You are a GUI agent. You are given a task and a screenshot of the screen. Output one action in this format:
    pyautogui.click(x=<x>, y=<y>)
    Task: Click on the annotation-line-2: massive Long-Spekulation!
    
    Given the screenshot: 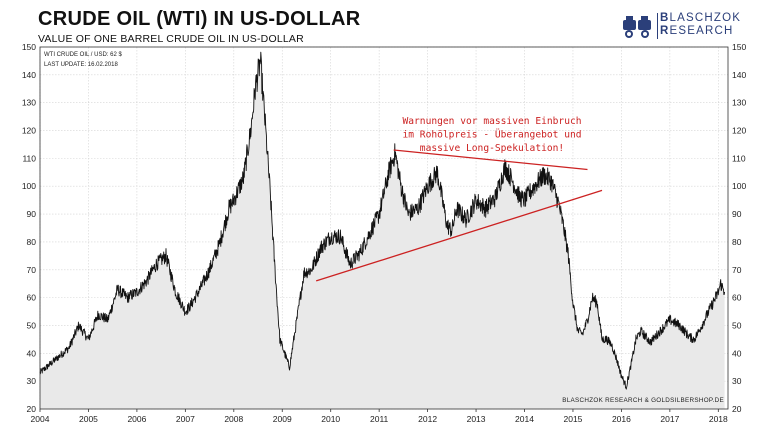 What is the action you would take?
    pyautogui.click(x=492, y=148)
    